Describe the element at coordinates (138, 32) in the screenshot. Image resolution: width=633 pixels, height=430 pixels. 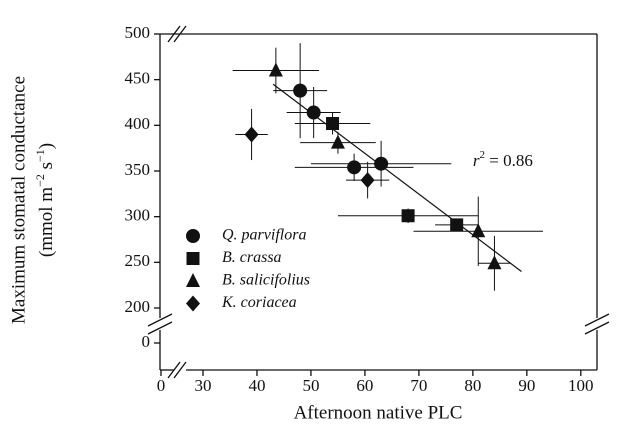
I see `y-tick-label: 500` at that location.